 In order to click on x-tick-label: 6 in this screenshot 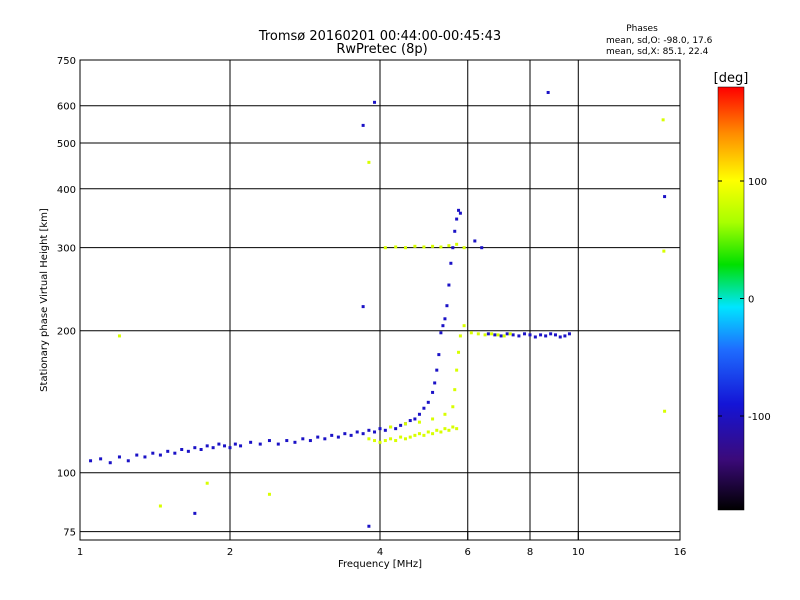, I will do `click(468, 552)`.